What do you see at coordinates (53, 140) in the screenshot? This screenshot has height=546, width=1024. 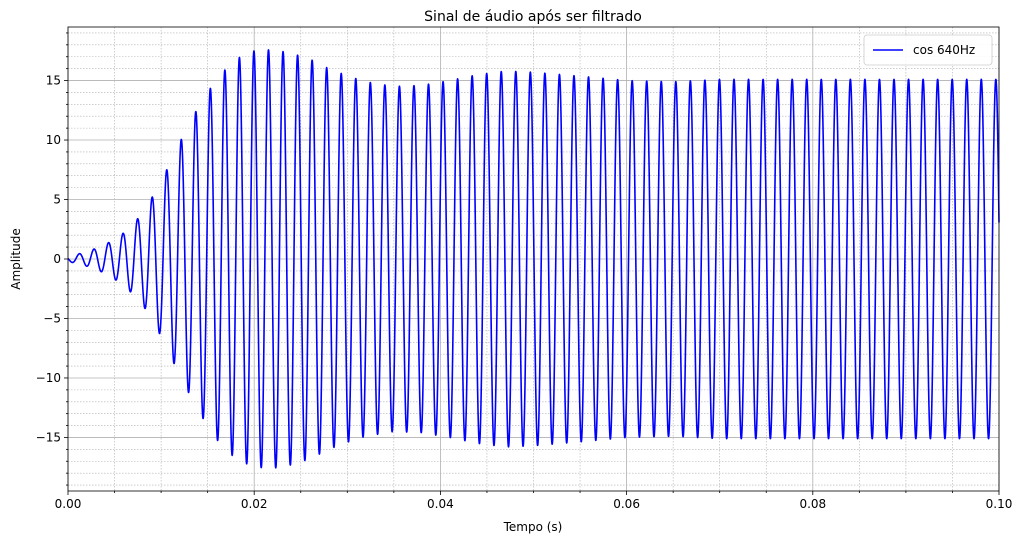 I see `y-tick-label: 10` at bounding box center [53, 140].